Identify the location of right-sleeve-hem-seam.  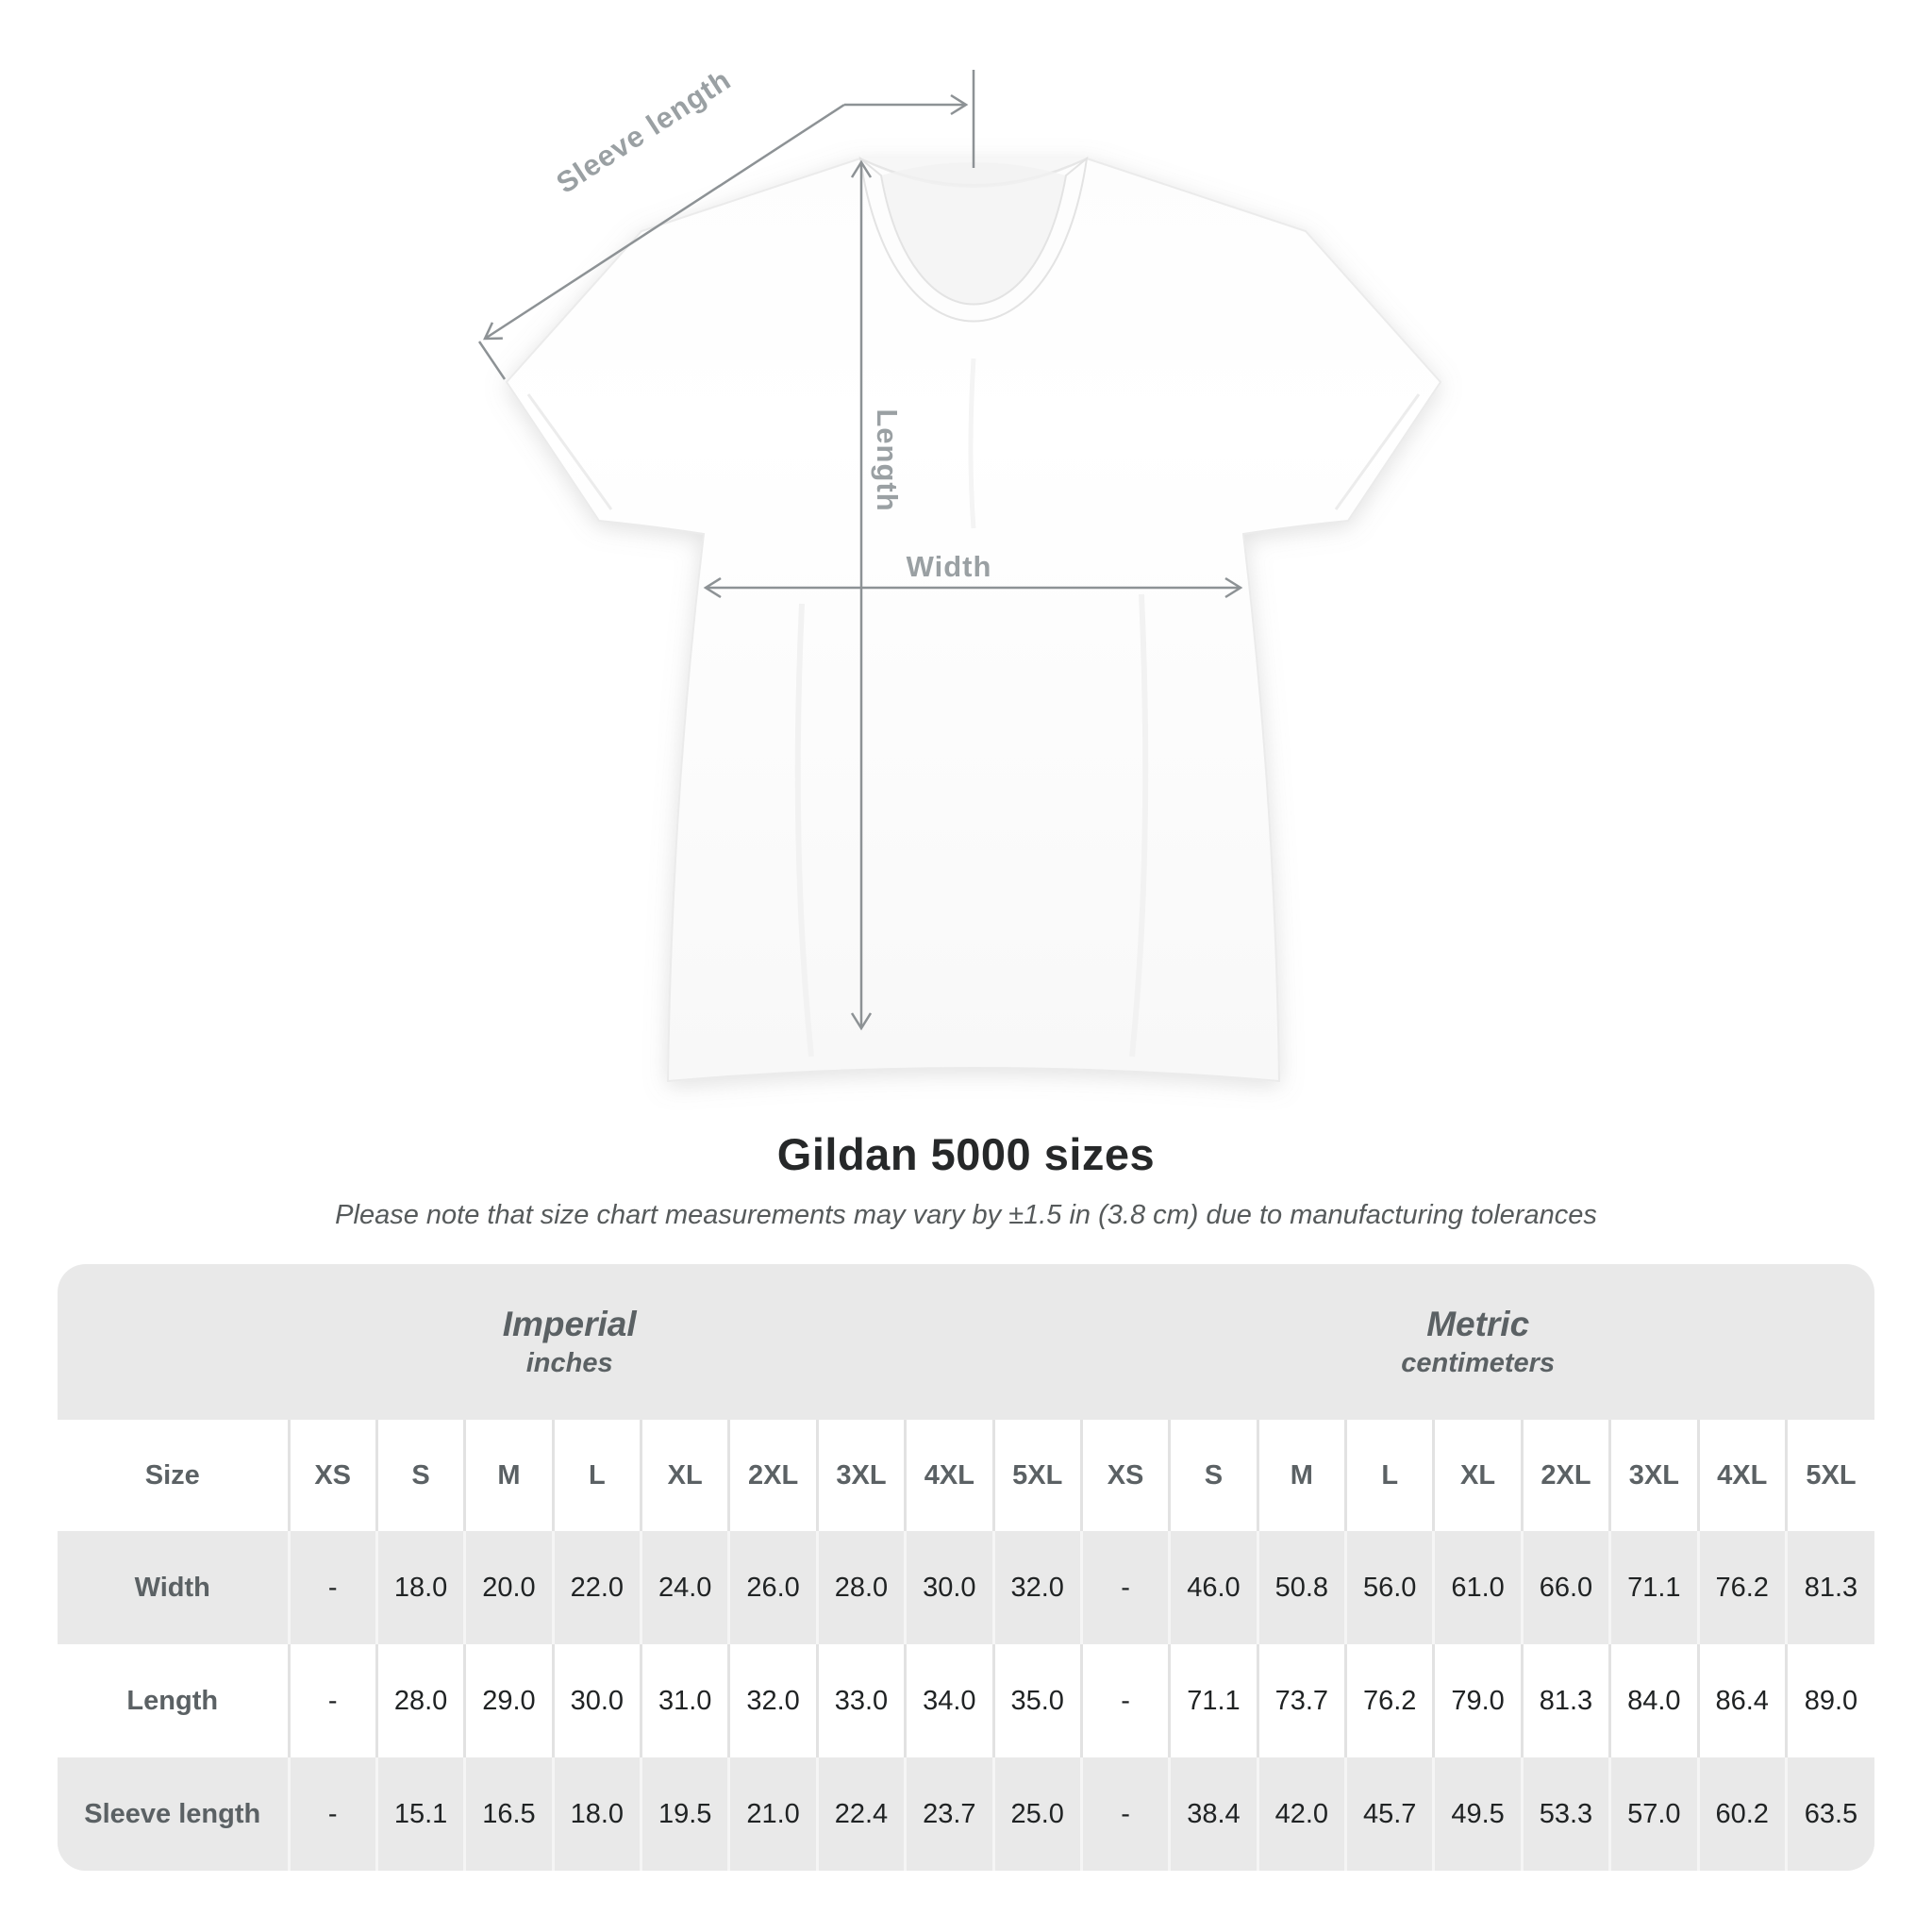
(1378, 451).